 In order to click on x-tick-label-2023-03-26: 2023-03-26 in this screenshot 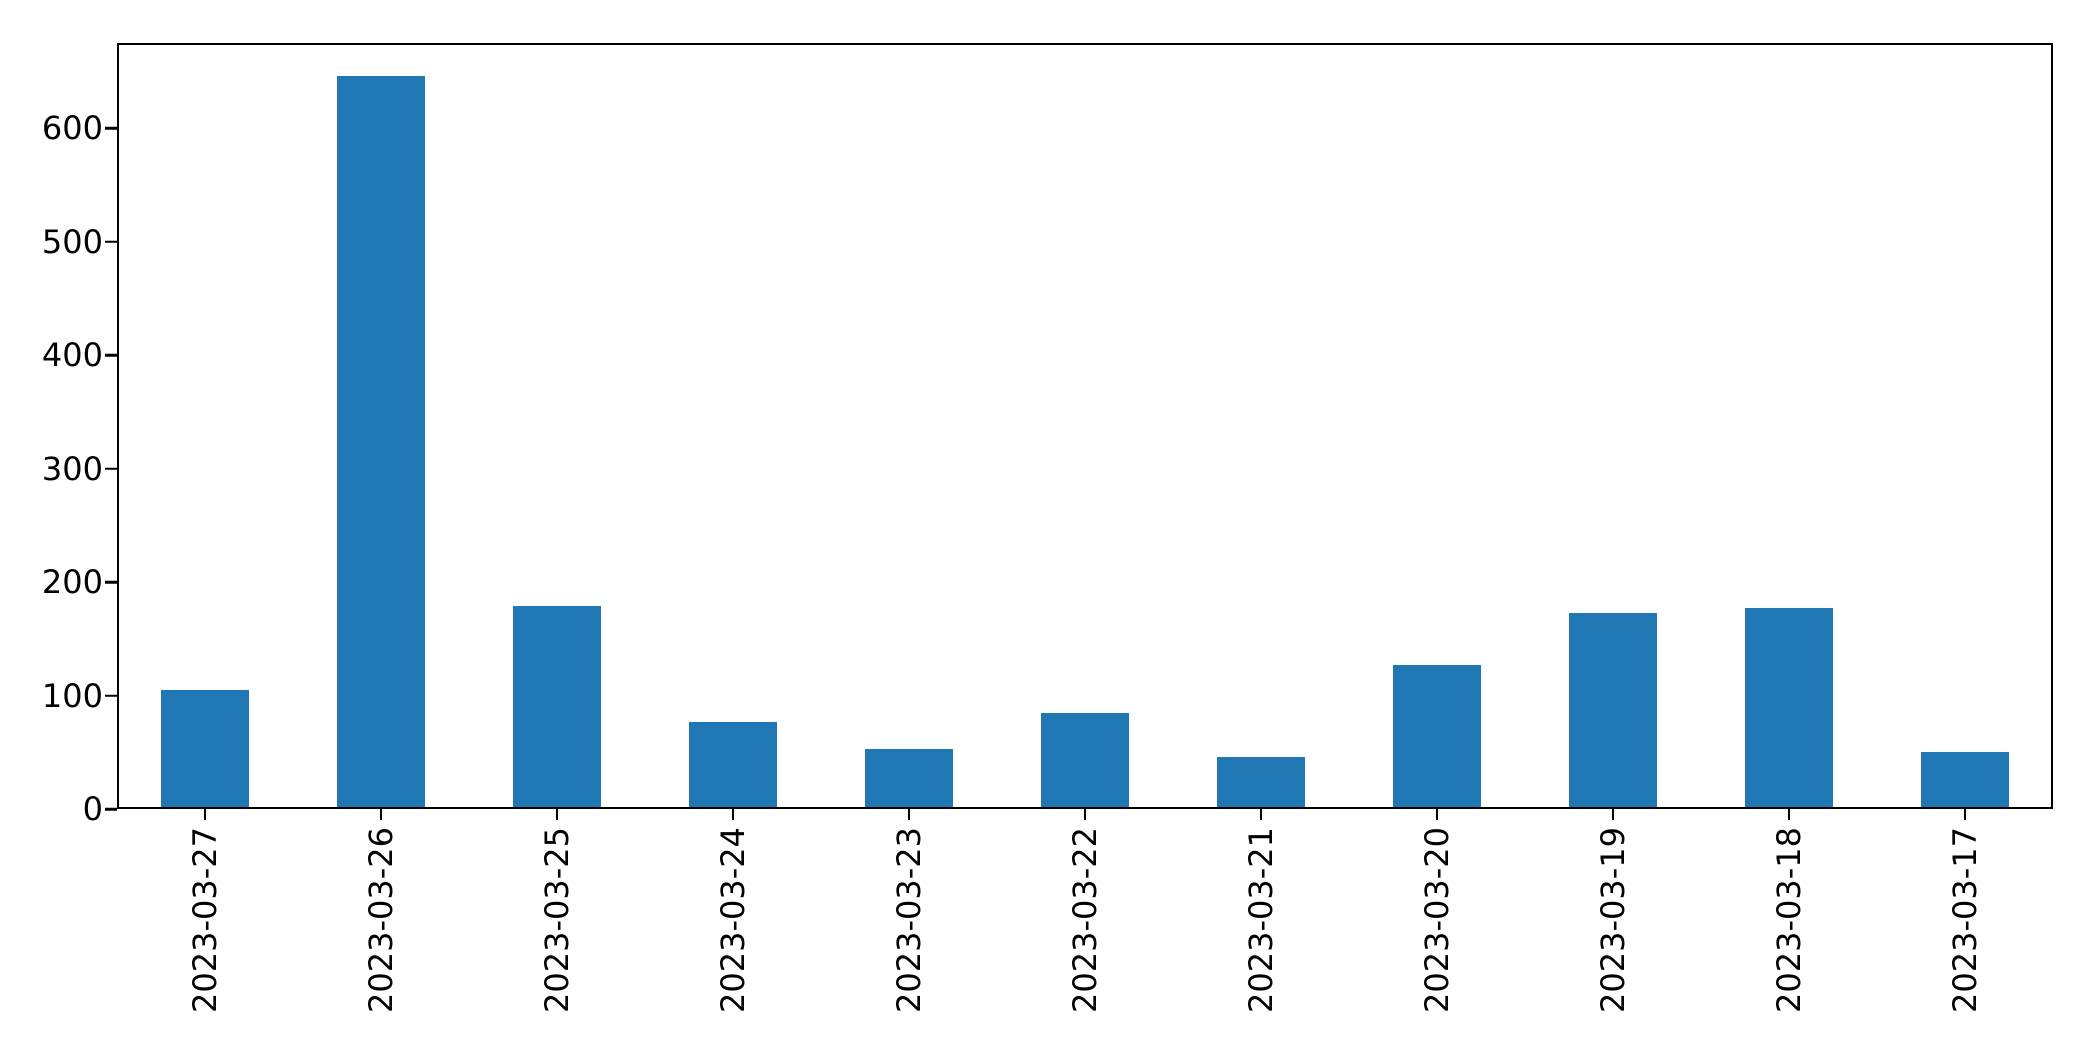, I will do `click(380, 920)`.